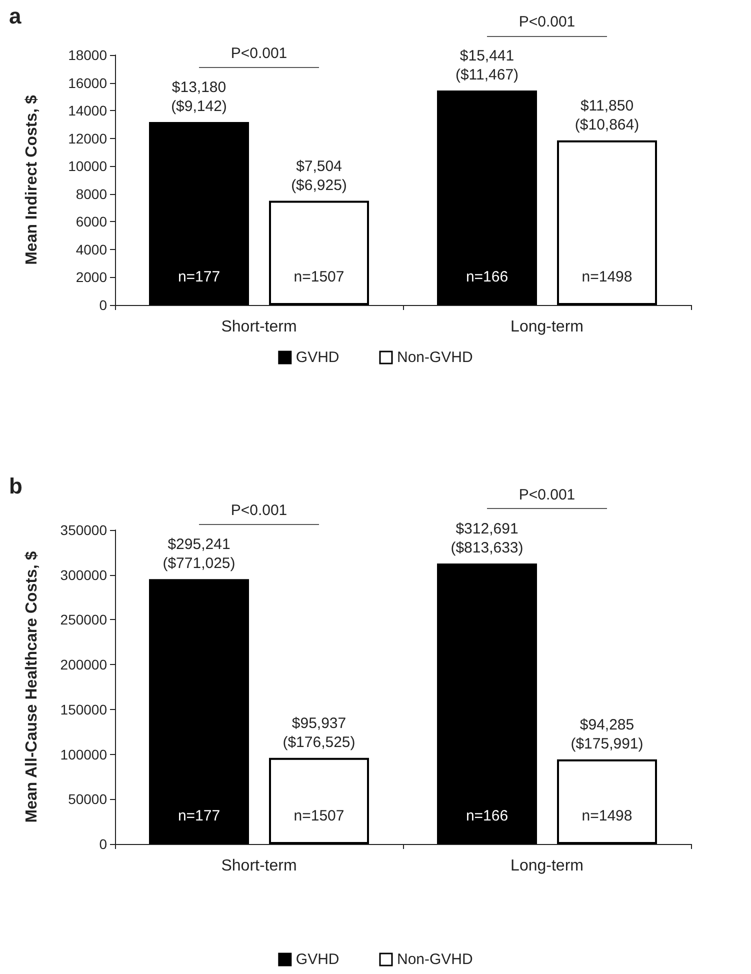  What do you see at coordinates (88, 138) in the screenshot?
I see `y-tick-label: 12000` at bounding box center [88, 138].